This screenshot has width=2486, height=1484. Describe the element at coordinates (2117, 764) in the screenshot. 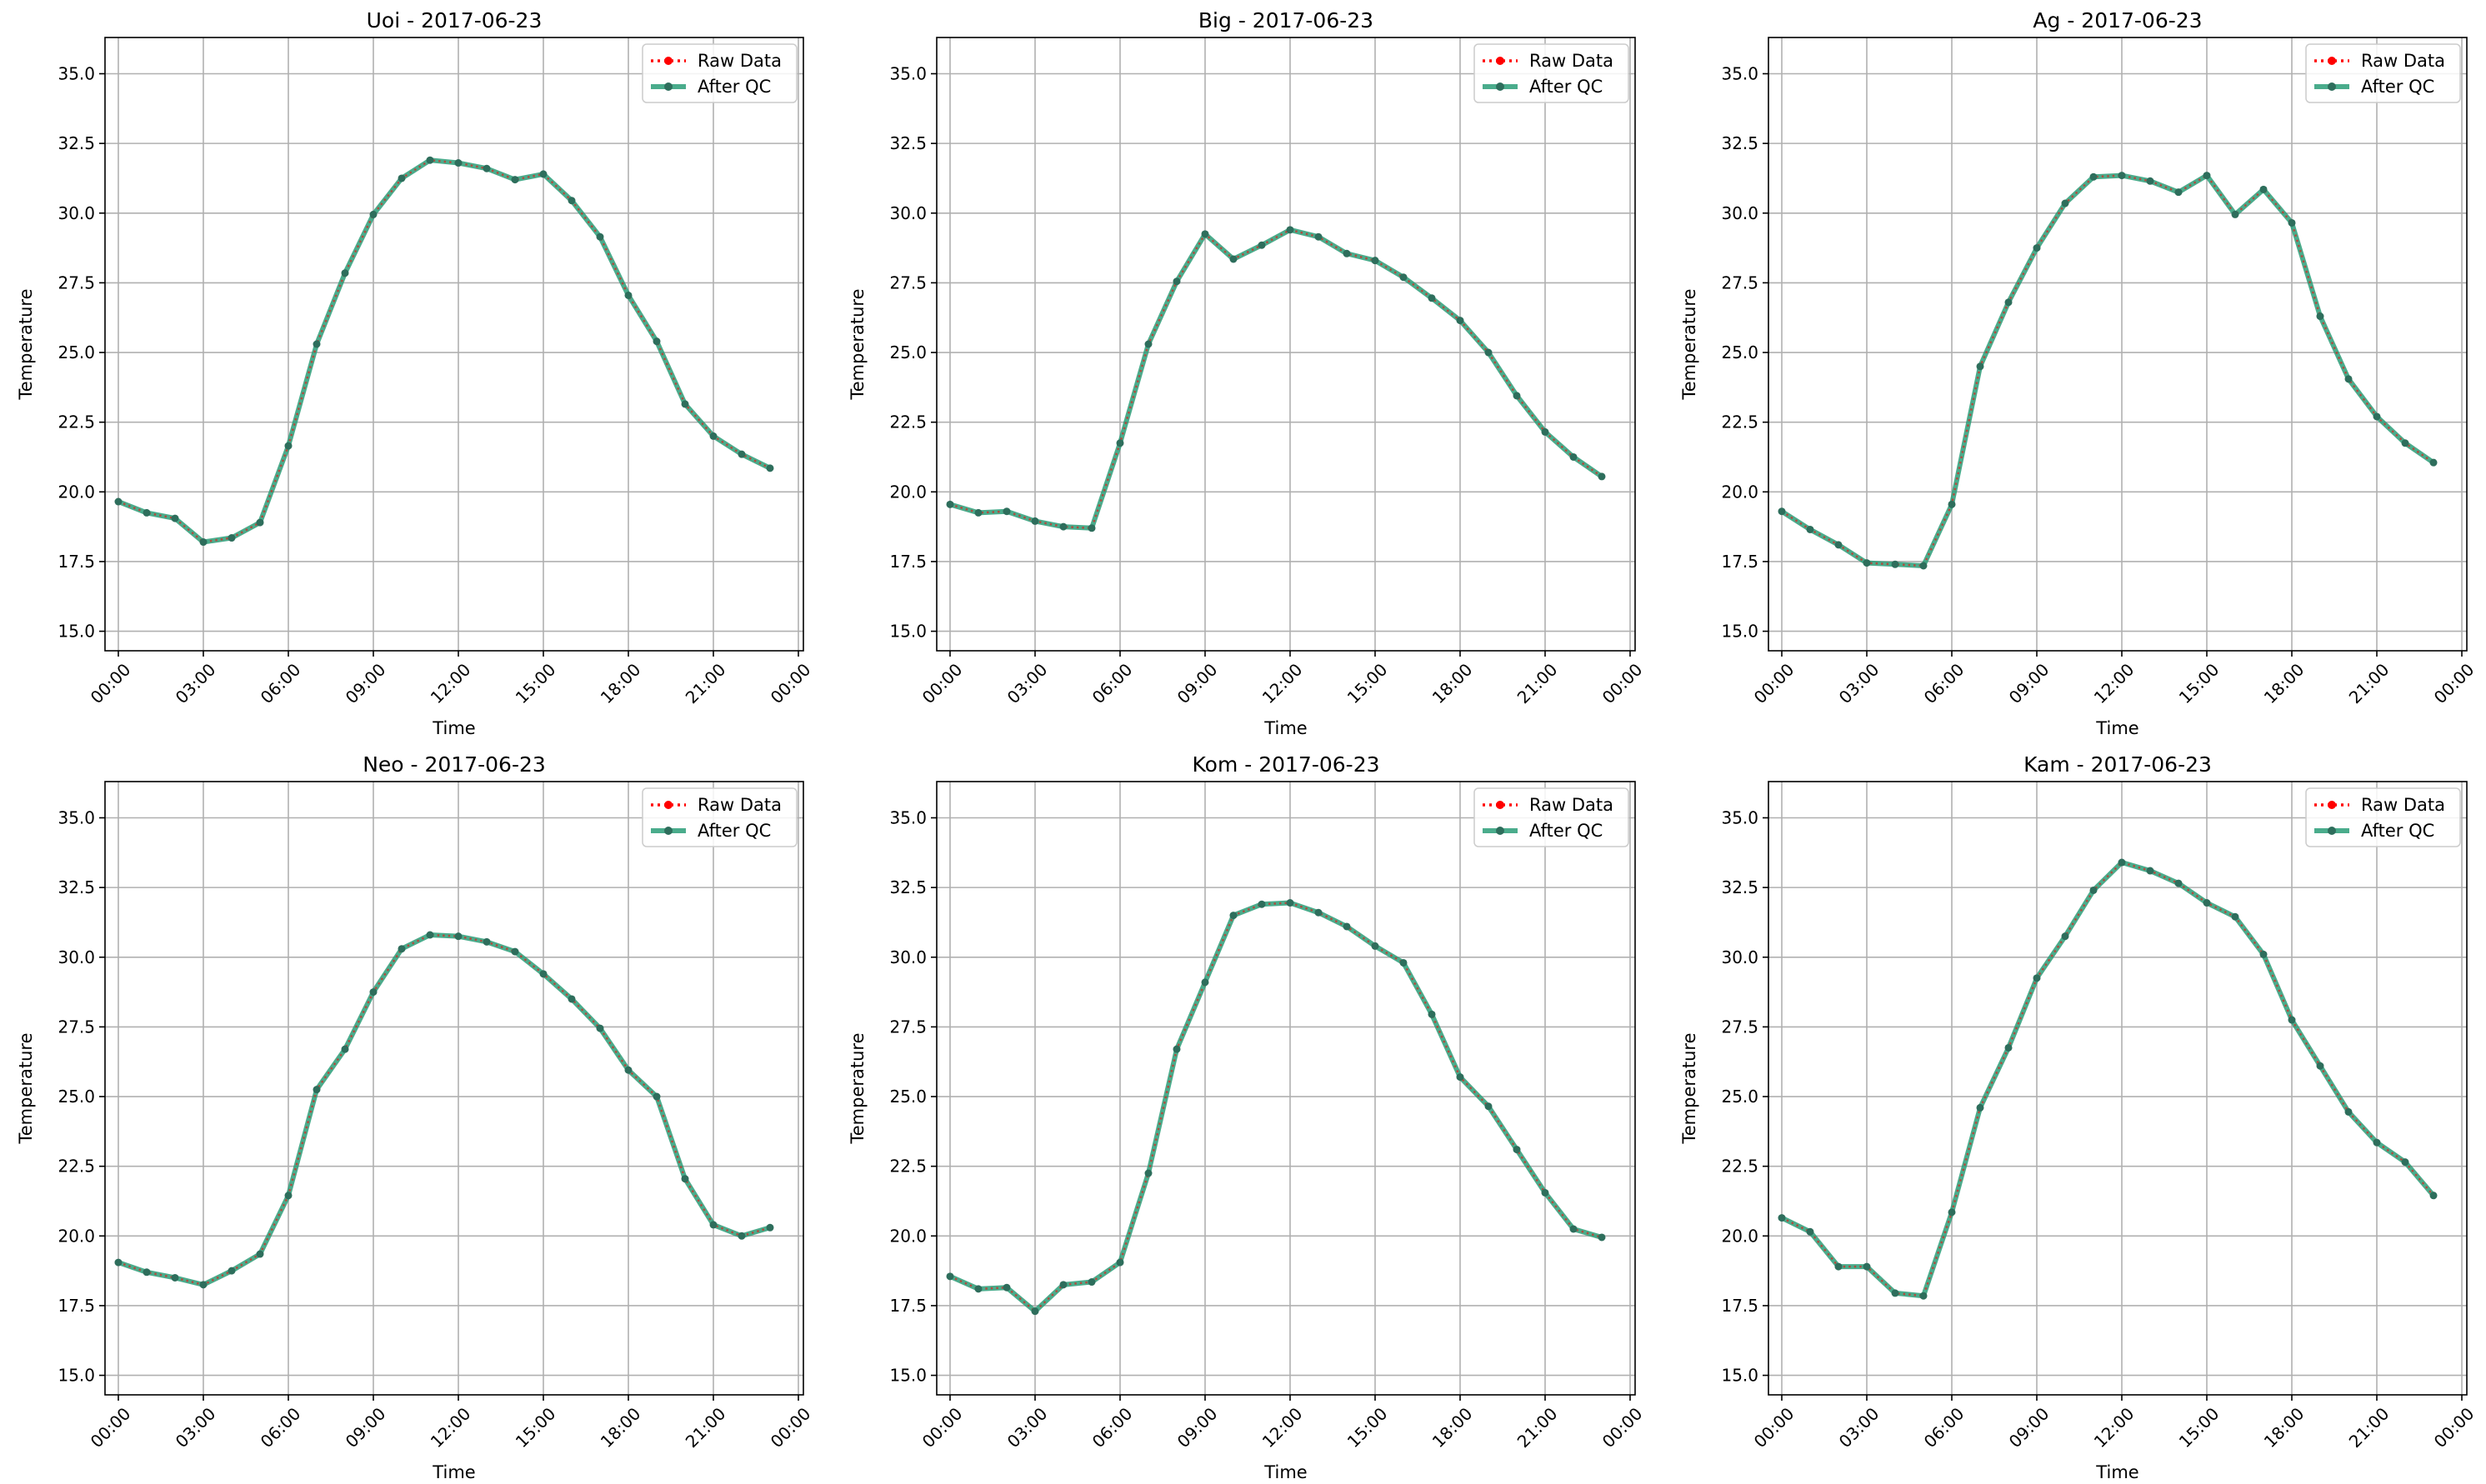

I see `chart-title: Kam - 2017-06-23` at that location.